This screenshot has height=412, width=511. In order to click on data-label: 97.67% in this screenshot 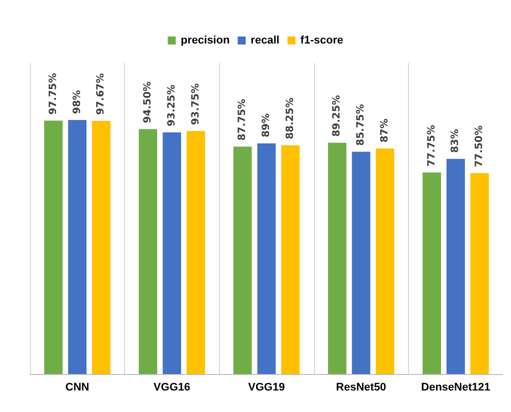, I will do `click(101, 94)`.